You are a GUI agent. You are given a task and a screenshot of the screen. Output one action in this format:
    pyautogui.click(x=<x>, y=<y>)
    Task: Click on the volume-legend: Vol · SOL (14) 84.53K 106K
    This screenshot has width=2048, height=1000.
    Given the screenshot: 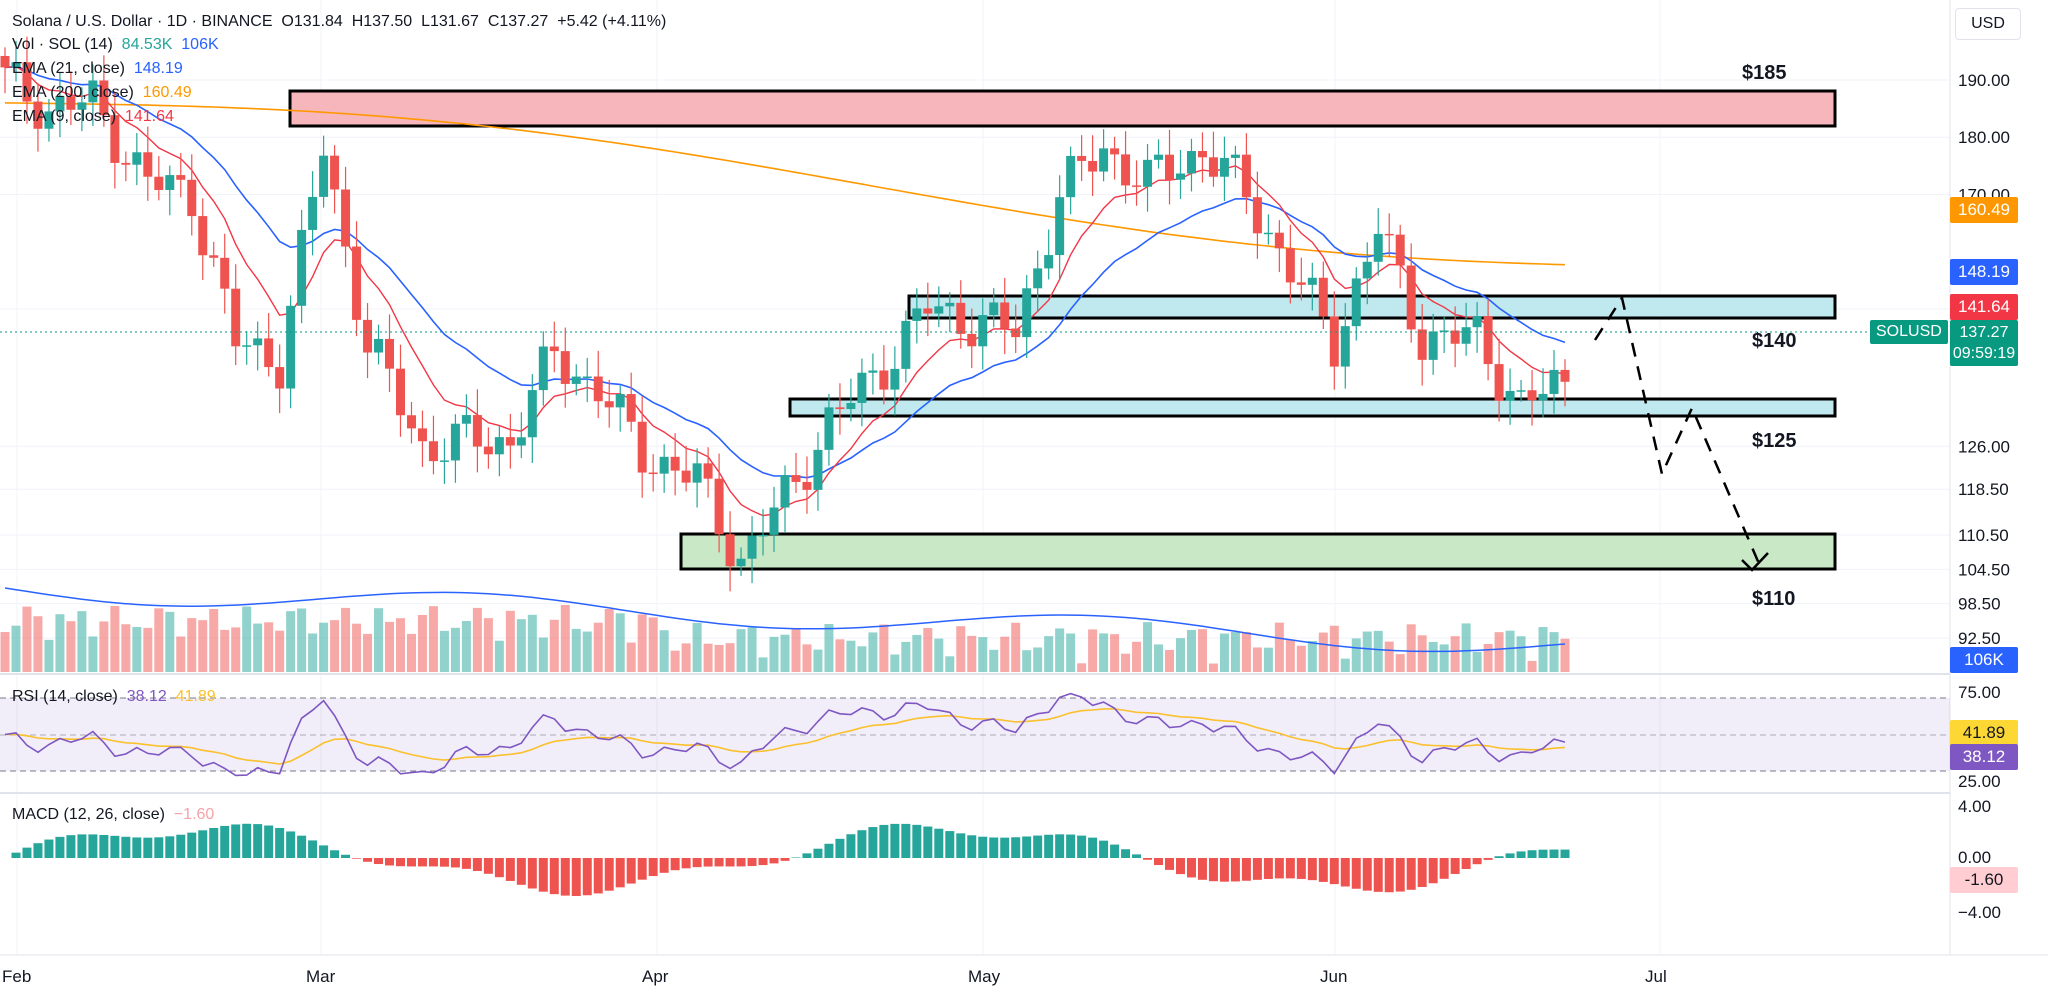 What is the action you would take?
    pyautogui.click(x=115, y=45)
    